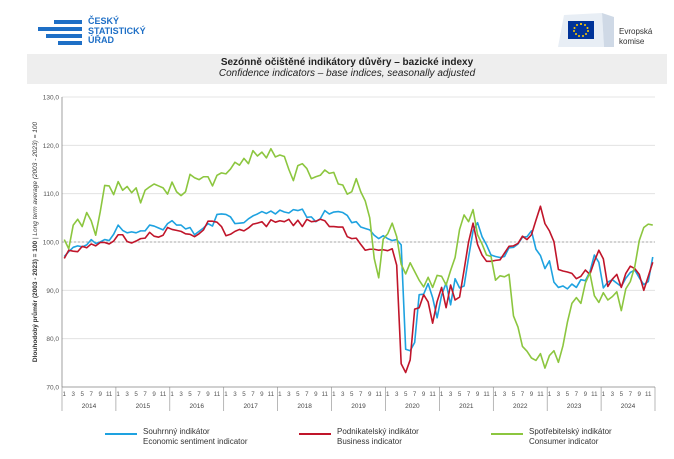 This screenshot has height=459, width=674. I want to click on ec-logo: Evropská komise, so click(608, 30).